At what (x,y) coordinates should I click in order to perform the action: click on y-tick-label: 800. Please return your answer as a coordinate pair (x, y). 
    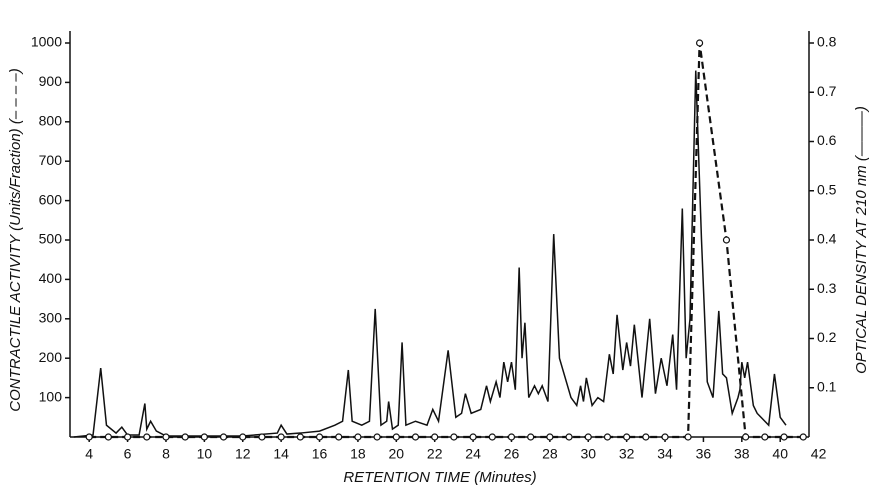
    Looking at the image, I should click on (51, 121).